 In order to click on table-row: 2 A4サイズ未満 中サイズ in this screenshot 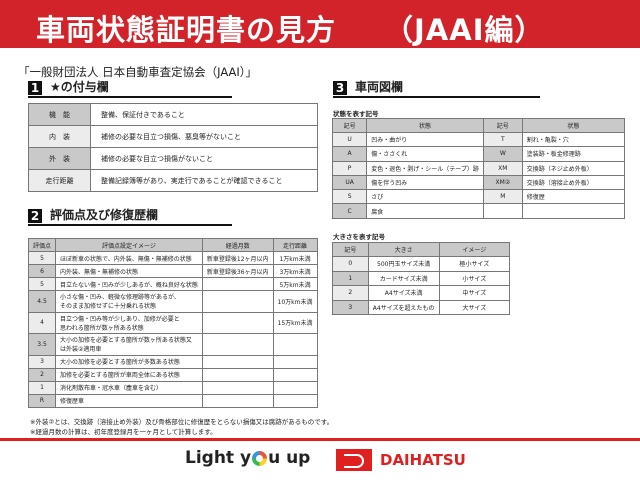, I will do `click(421, 293)`.